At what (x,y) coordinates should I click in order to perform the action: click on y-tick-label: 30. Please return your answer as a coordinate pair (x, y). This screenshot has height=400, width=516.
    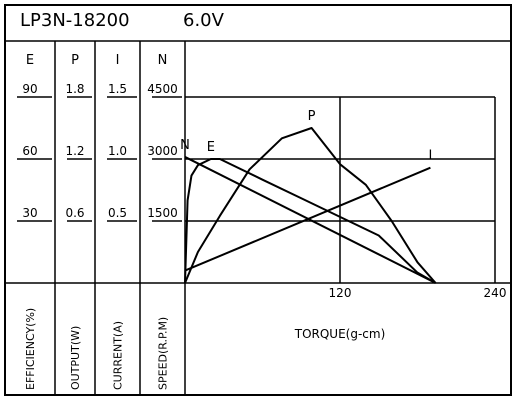
    Looking at the image, I should click on (29, 213).